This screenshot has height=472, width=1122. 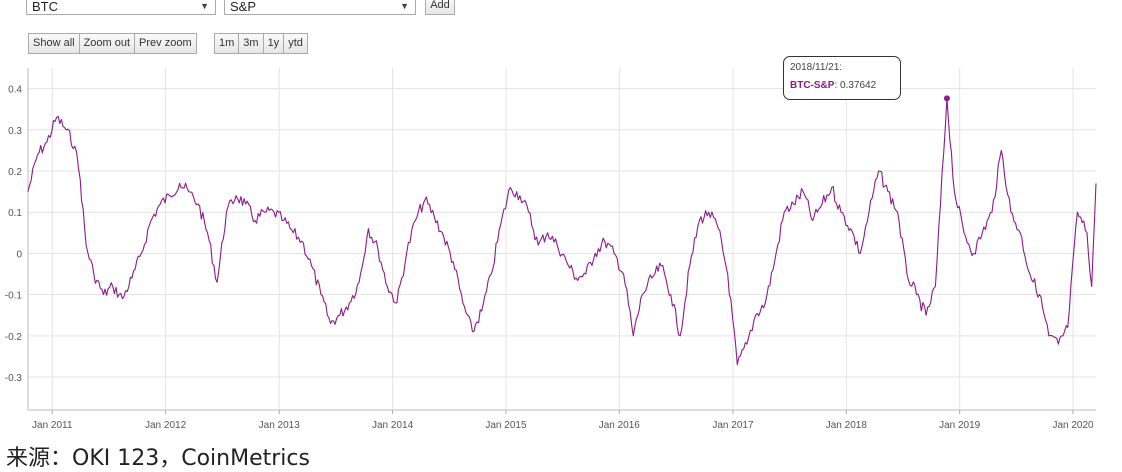 I want to click on show-all-button: Show all, so click(x=54, y=43).